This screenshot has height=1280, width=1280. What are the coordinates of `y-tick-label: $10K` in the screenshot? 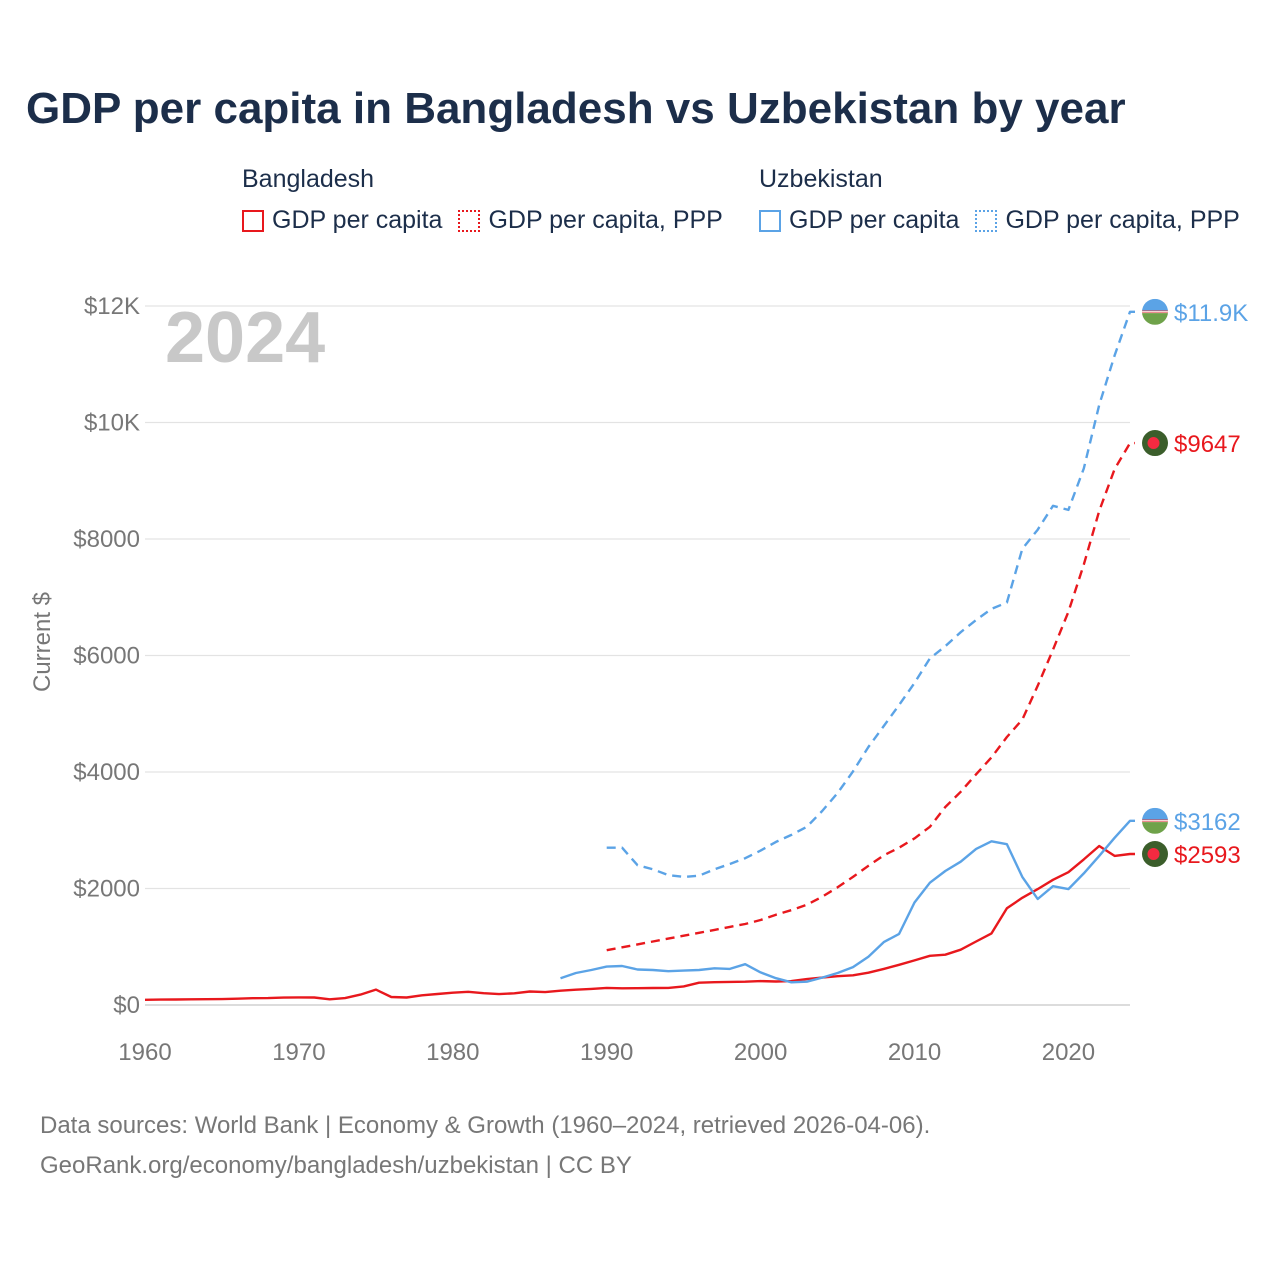 It's located at (112, 423).